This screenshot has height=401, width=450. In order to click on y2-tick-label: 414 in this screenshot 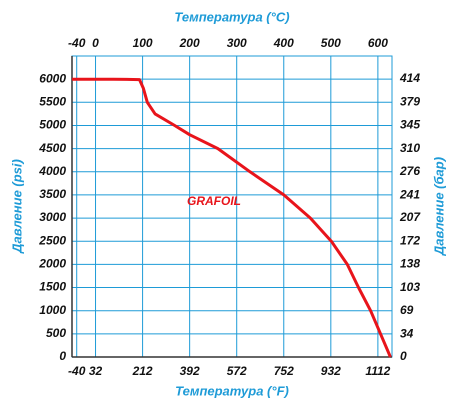, I will do `click(409, 78)`.